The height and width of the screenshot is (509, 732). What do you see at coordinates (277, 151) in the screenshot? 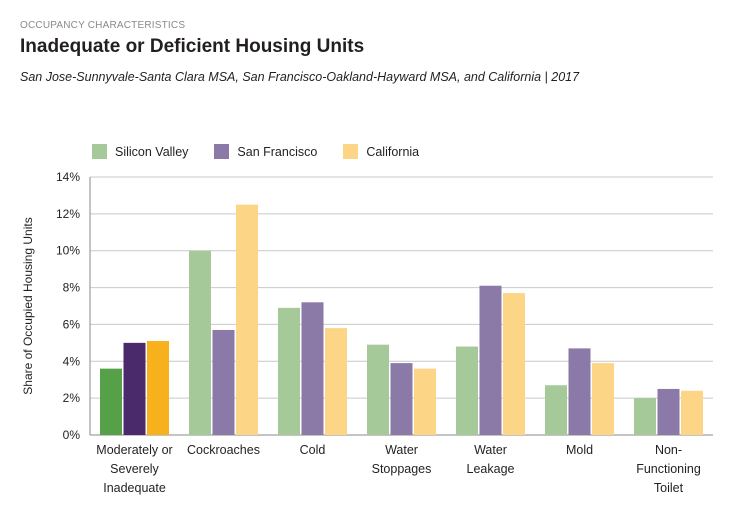
I see `legend-label: San Francisco` at bounding box center [277, 151].